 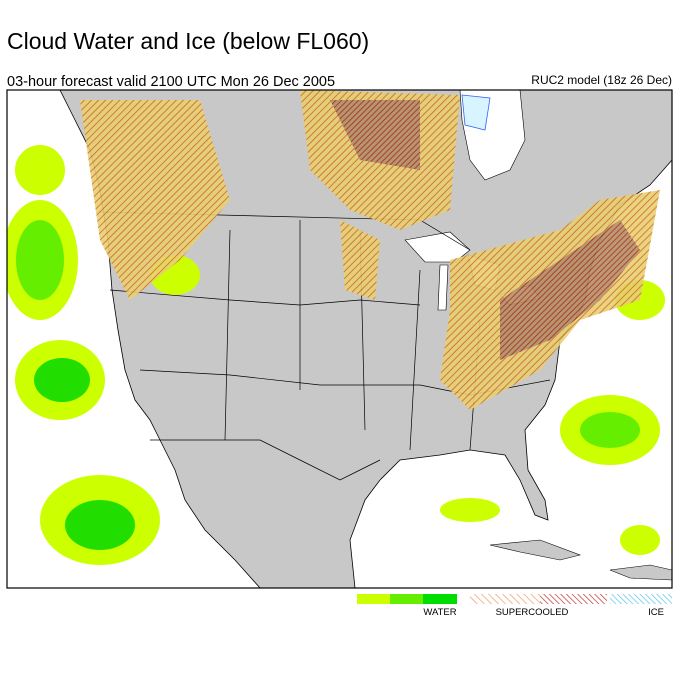 What do you see at coordinates (601, 80) in the screenshot?
I see `model-label: RUC2 model (18z 26 Dec)` at bounding box center [601, 80].